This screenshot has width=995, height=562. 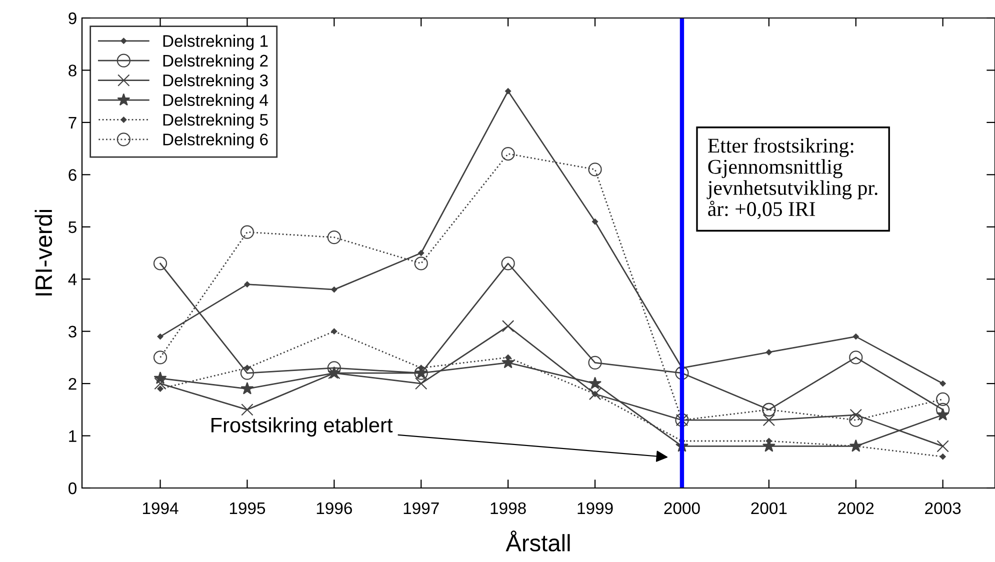 I want to click on y-tick-label: 0, so click(x=72, y=488).